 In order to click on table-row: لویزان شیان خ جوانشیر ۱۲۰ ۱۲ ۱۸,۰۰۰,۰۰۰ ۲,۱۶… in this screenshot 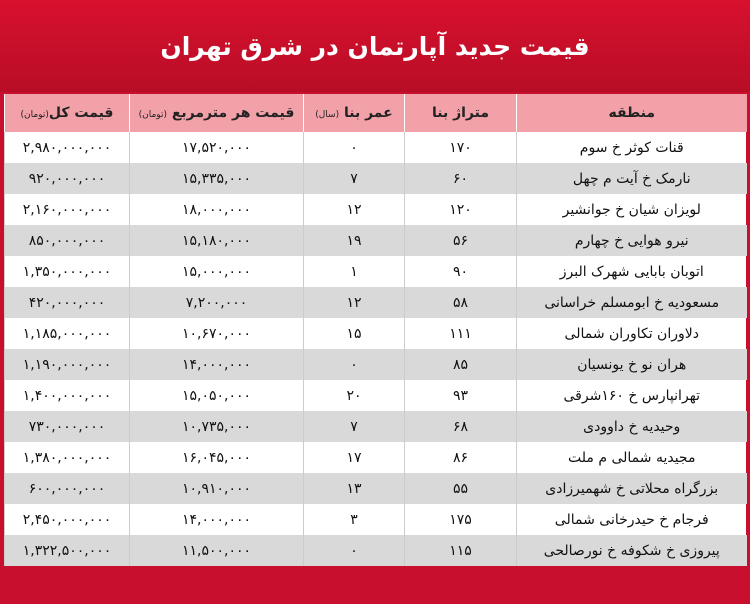, I will do `click(375, 209)`.